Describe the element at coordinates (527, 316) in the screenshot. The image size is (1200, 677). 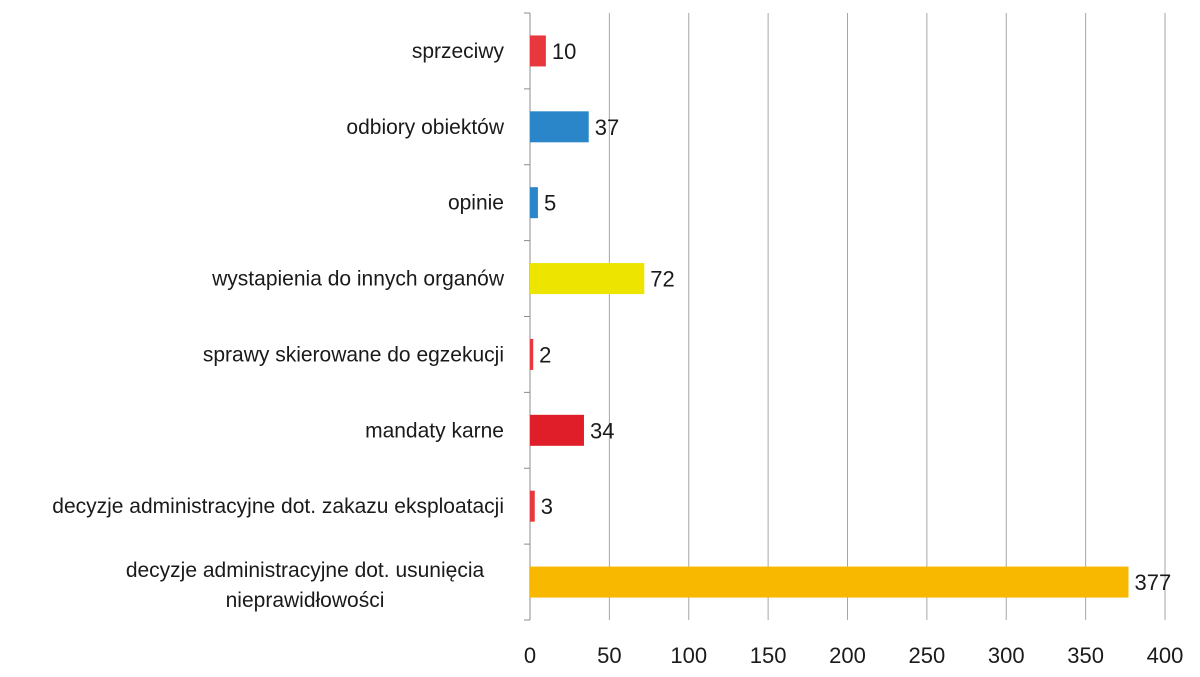
I see `y-axis` at that location.